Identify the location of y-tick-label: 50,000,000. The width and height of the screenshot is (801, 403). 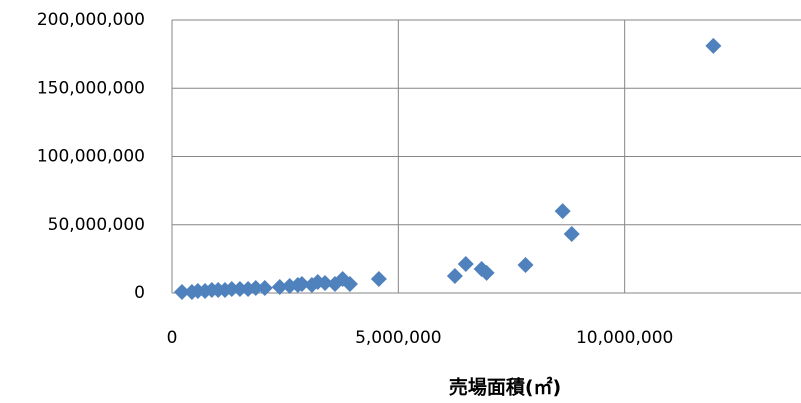
(96, 225).